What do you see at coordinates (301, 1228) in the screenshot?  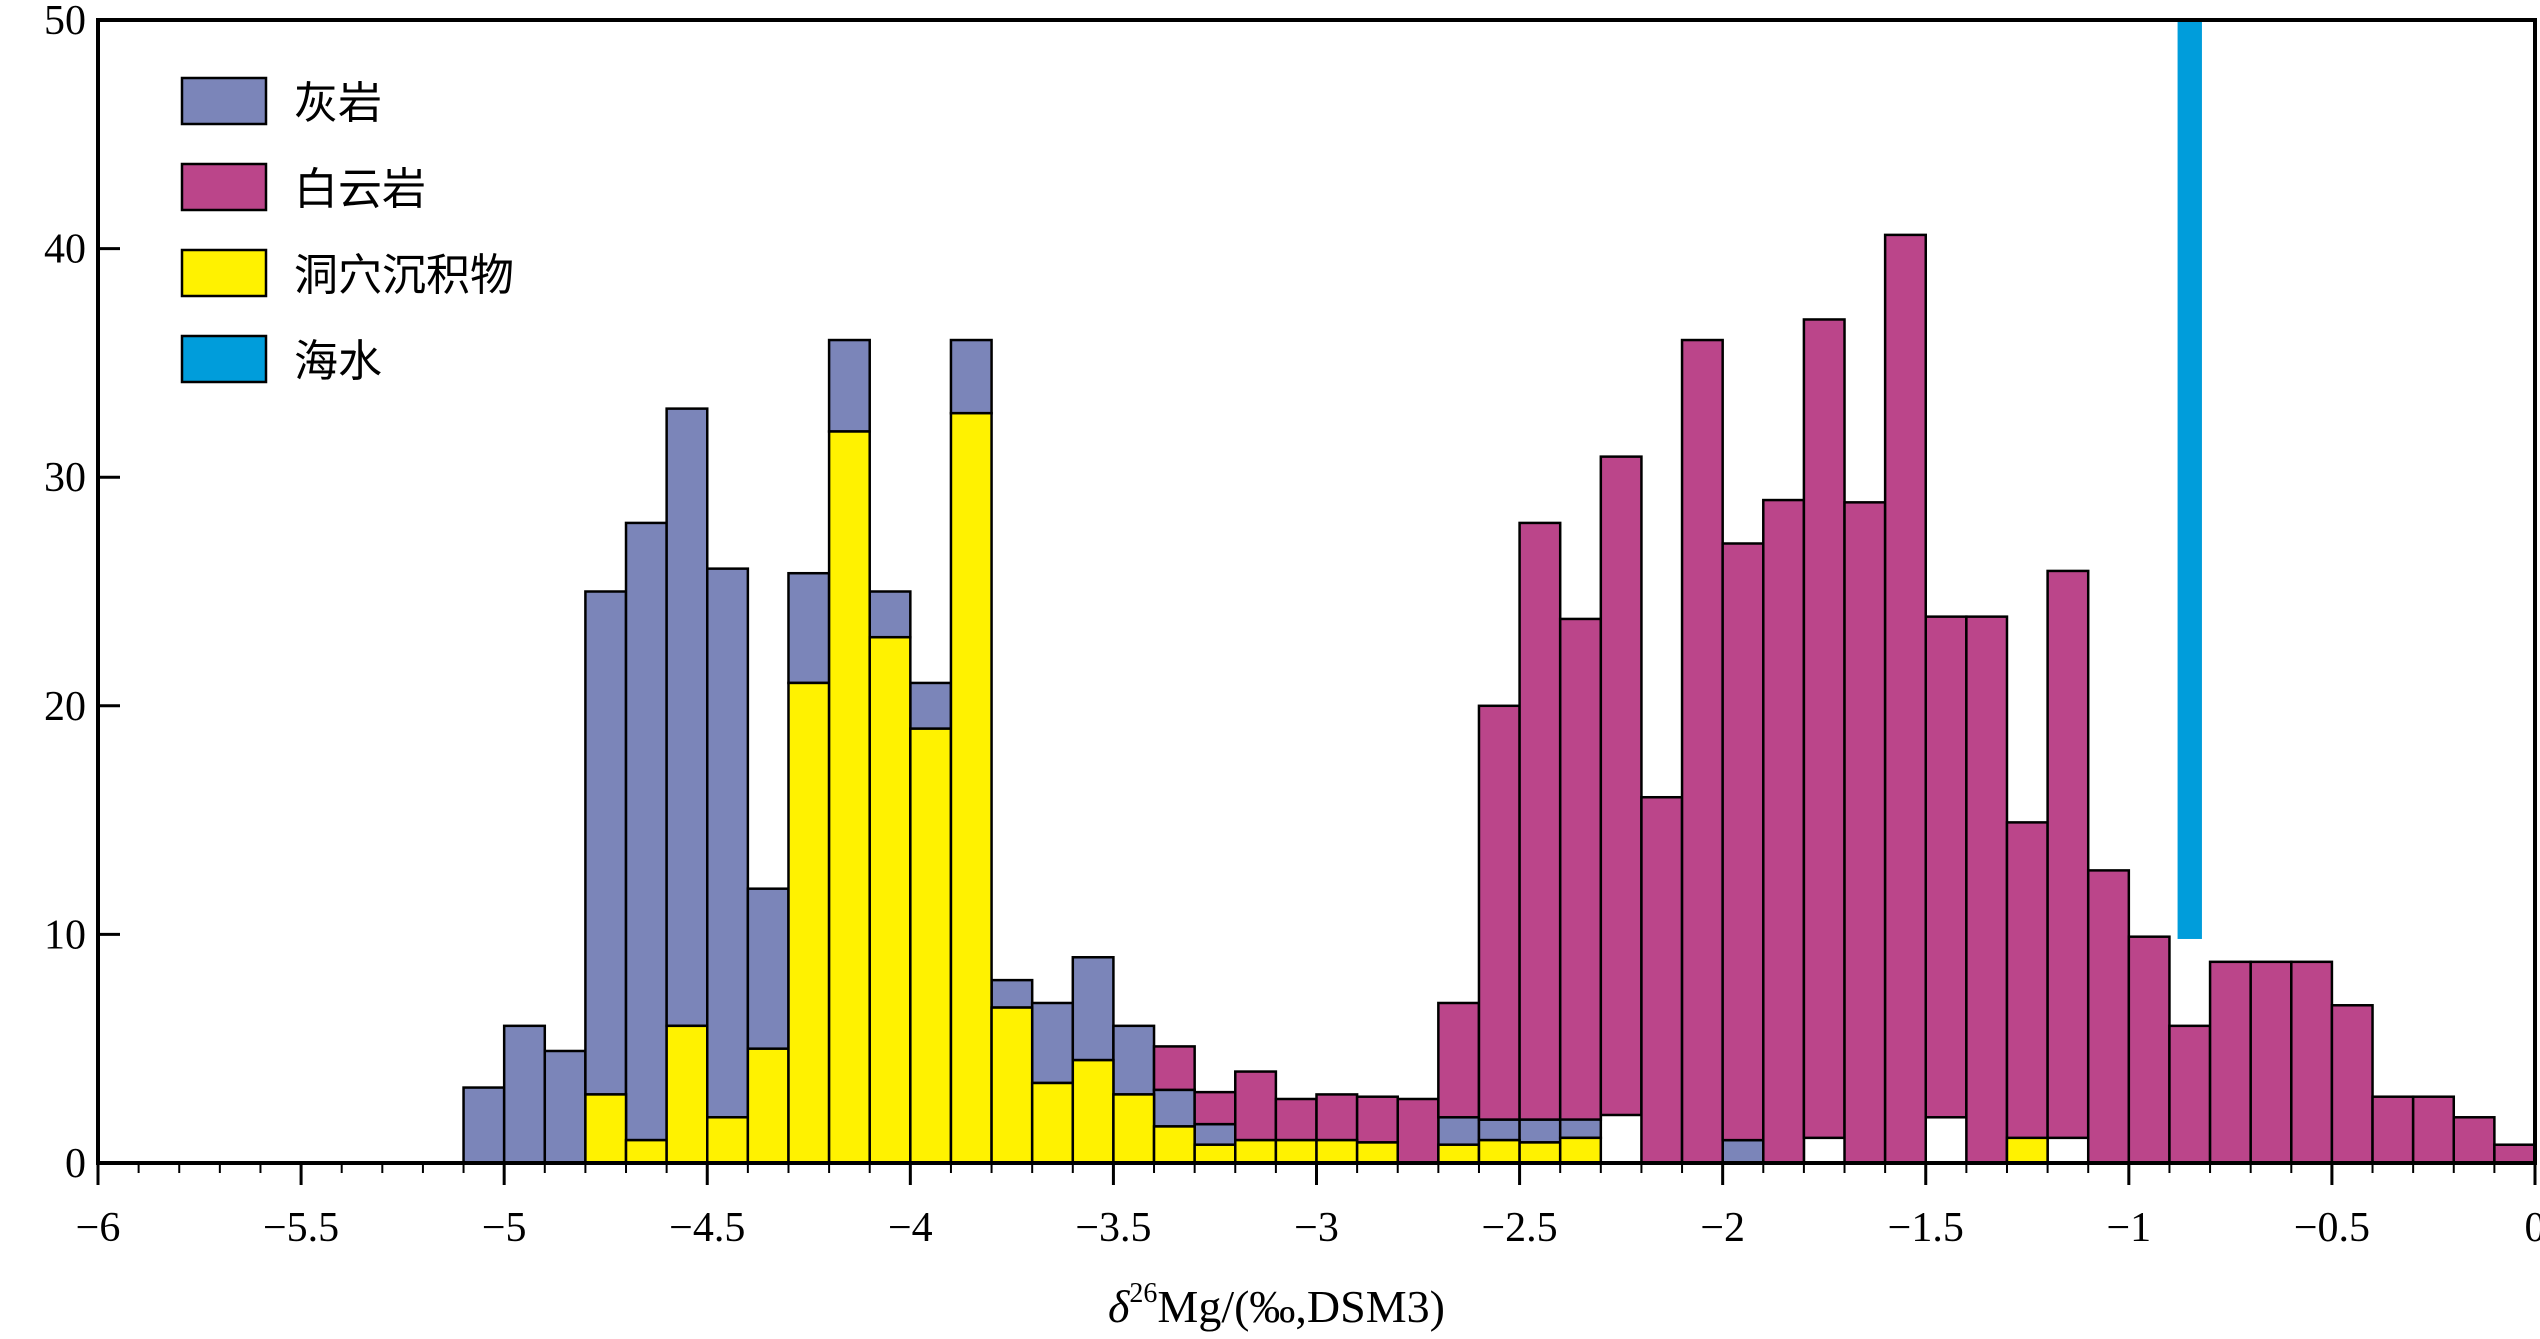 I see `x-tick-label: −5.5` at bounding box center [301, 1228].